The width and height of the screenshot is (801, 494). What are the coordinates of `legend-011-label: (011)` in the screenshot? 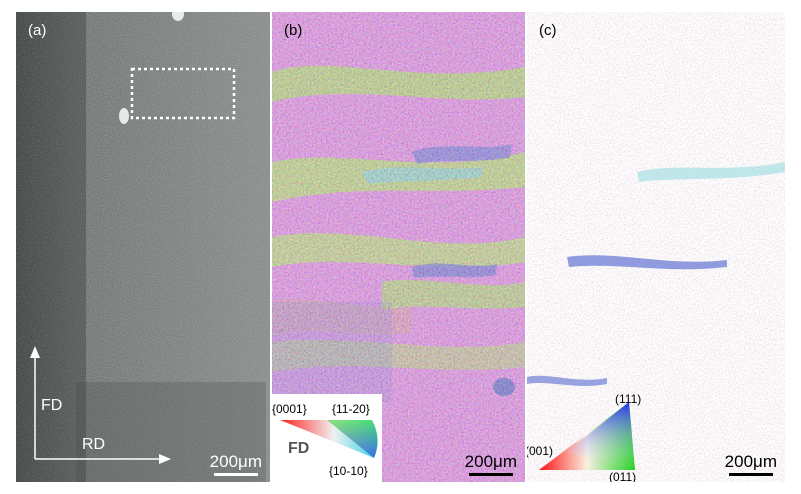 It's located at (623, 476).